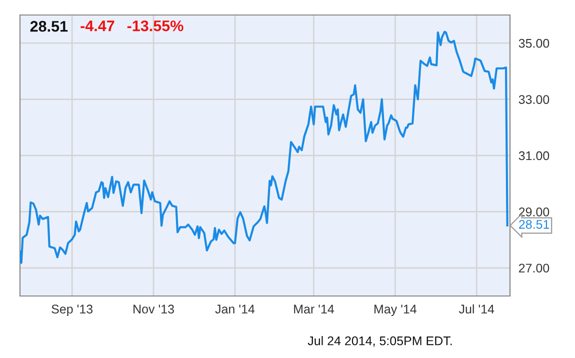  I want to click on y-tick-label: 35.00, so click(534, 43).